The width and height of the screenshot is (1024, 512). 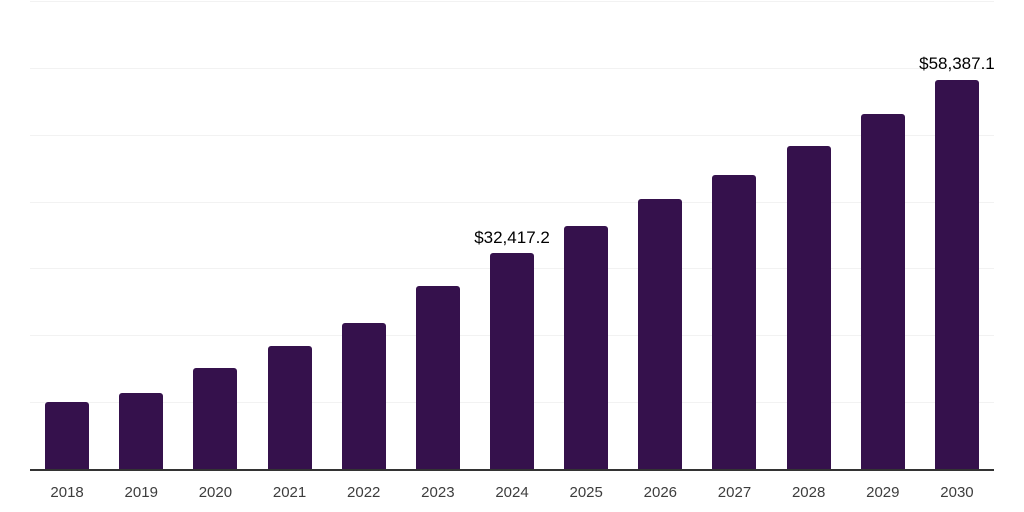 I want to click on bar-2018, so click(x=67, y=436).